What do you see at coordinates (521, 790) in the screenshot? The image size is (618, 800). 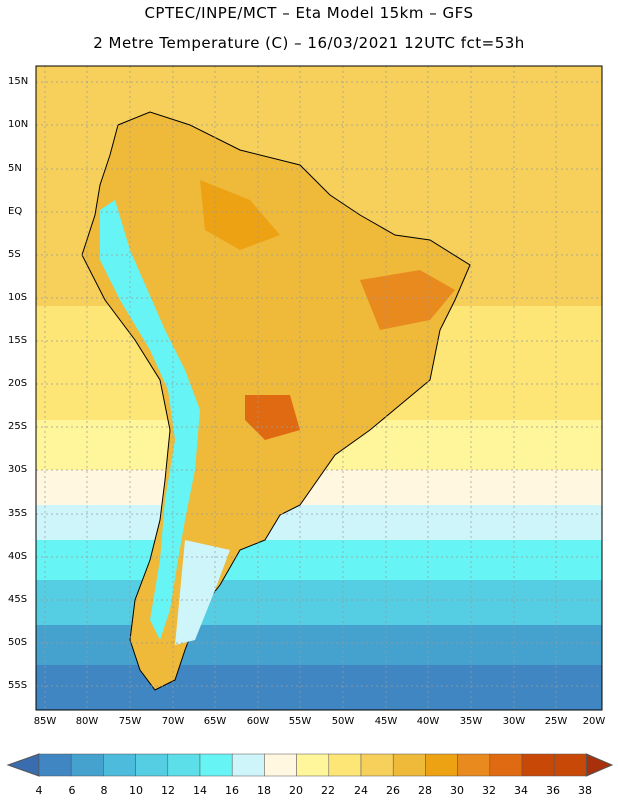 I see `colorbar-label: 34` at bounding box center [521, 790].